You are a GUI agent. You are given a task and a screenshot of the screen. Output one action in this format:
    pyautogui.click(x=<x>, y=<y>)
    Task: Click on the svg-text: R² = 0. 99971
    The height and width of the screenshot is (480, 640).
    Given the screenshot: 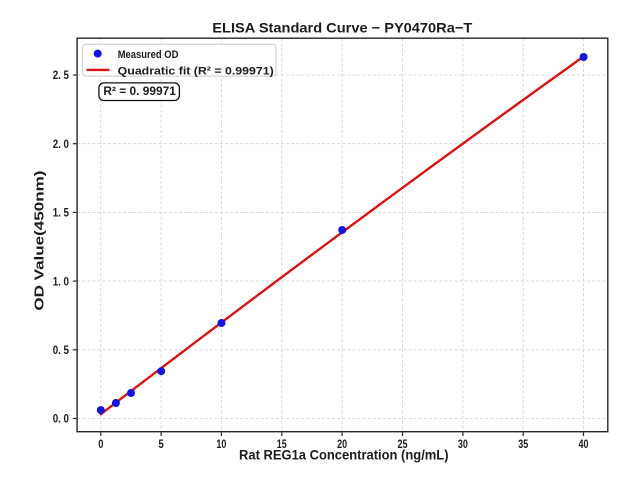 What is the action you would take?
    pyautogui.click(x=139, y=91)
    